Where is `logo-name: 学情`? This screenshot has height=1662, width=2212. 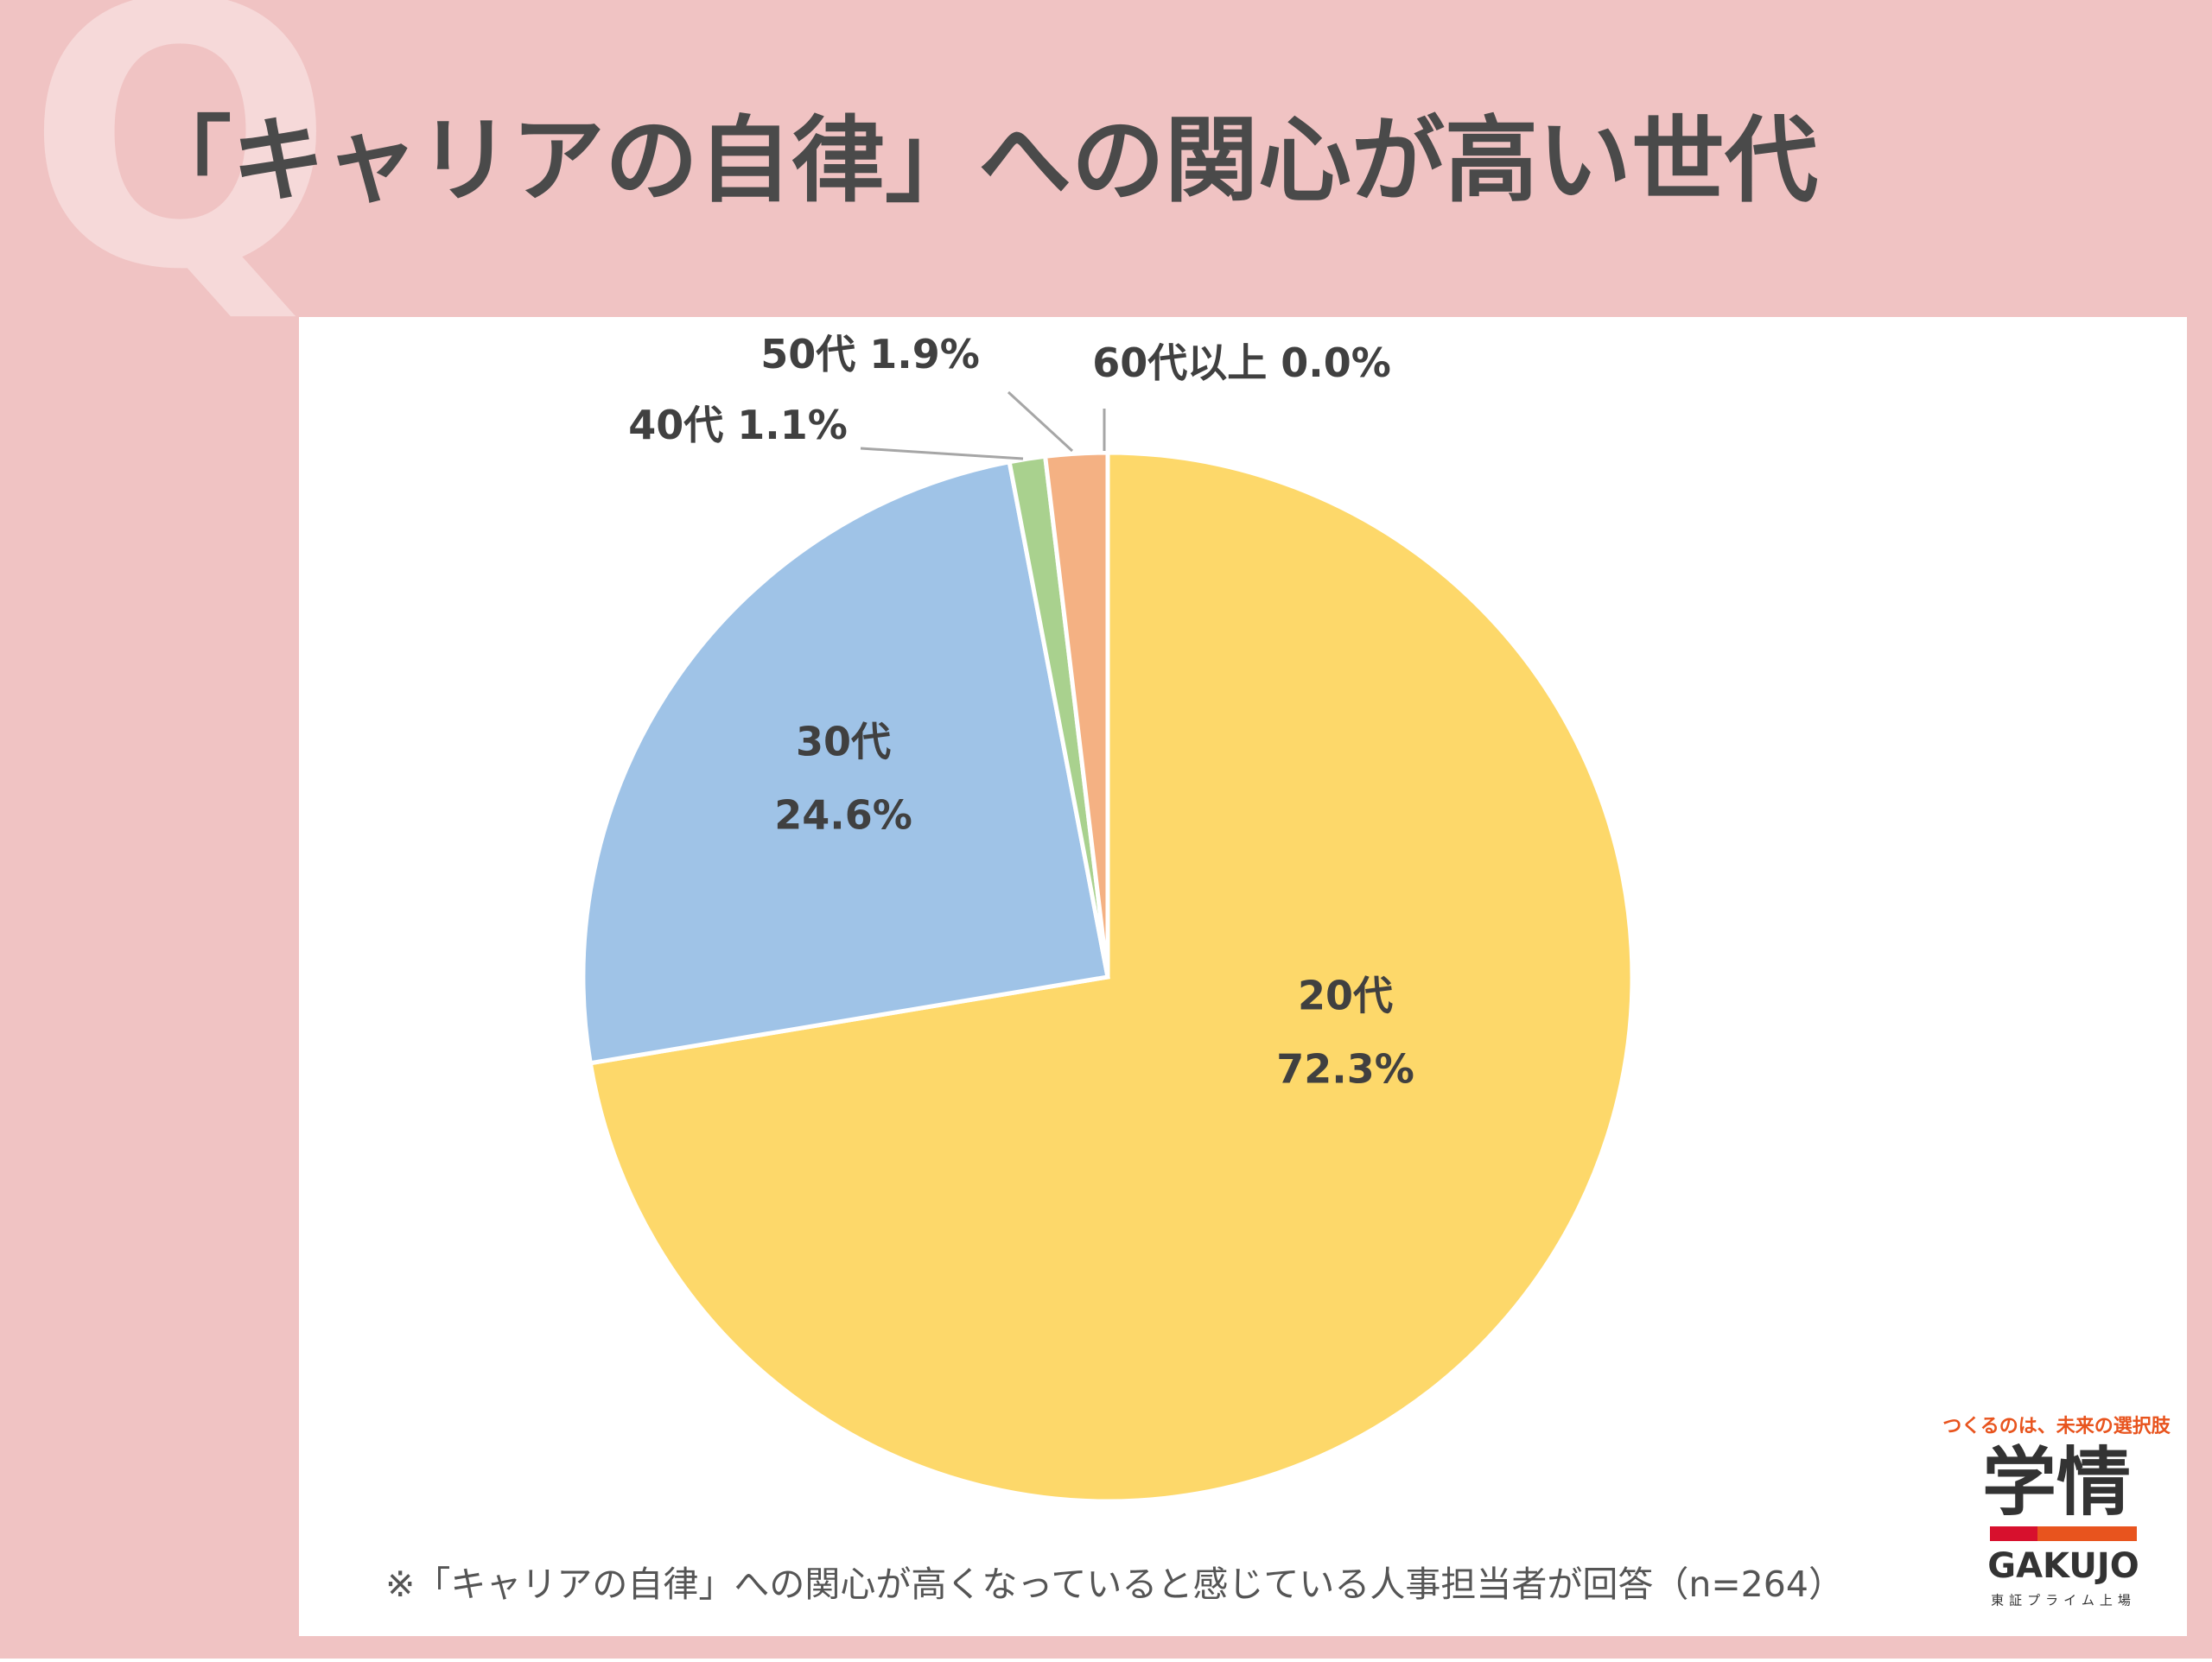
logo-name: 学情 is located at coordinates (2056, 1482).